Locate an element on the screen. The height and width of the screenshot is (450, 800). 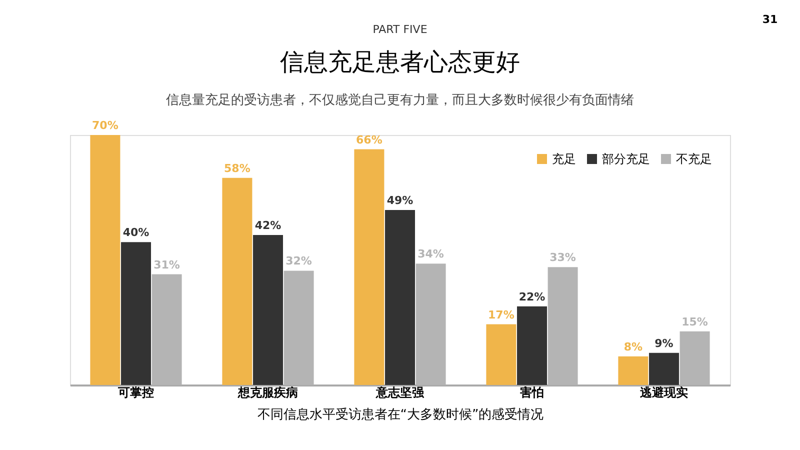
data-label: 66% is located at coordinates (369, 139).